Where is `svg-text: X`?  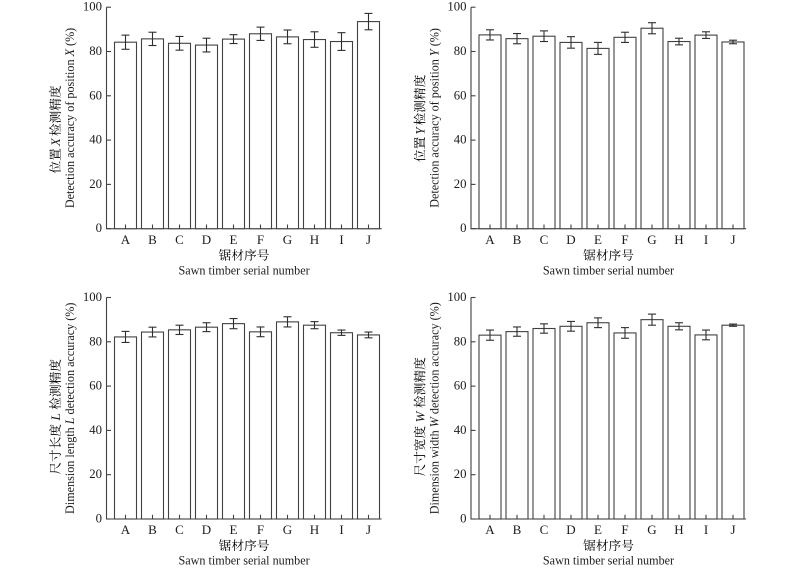
svg-text: X is located at coordinates (55, 142).